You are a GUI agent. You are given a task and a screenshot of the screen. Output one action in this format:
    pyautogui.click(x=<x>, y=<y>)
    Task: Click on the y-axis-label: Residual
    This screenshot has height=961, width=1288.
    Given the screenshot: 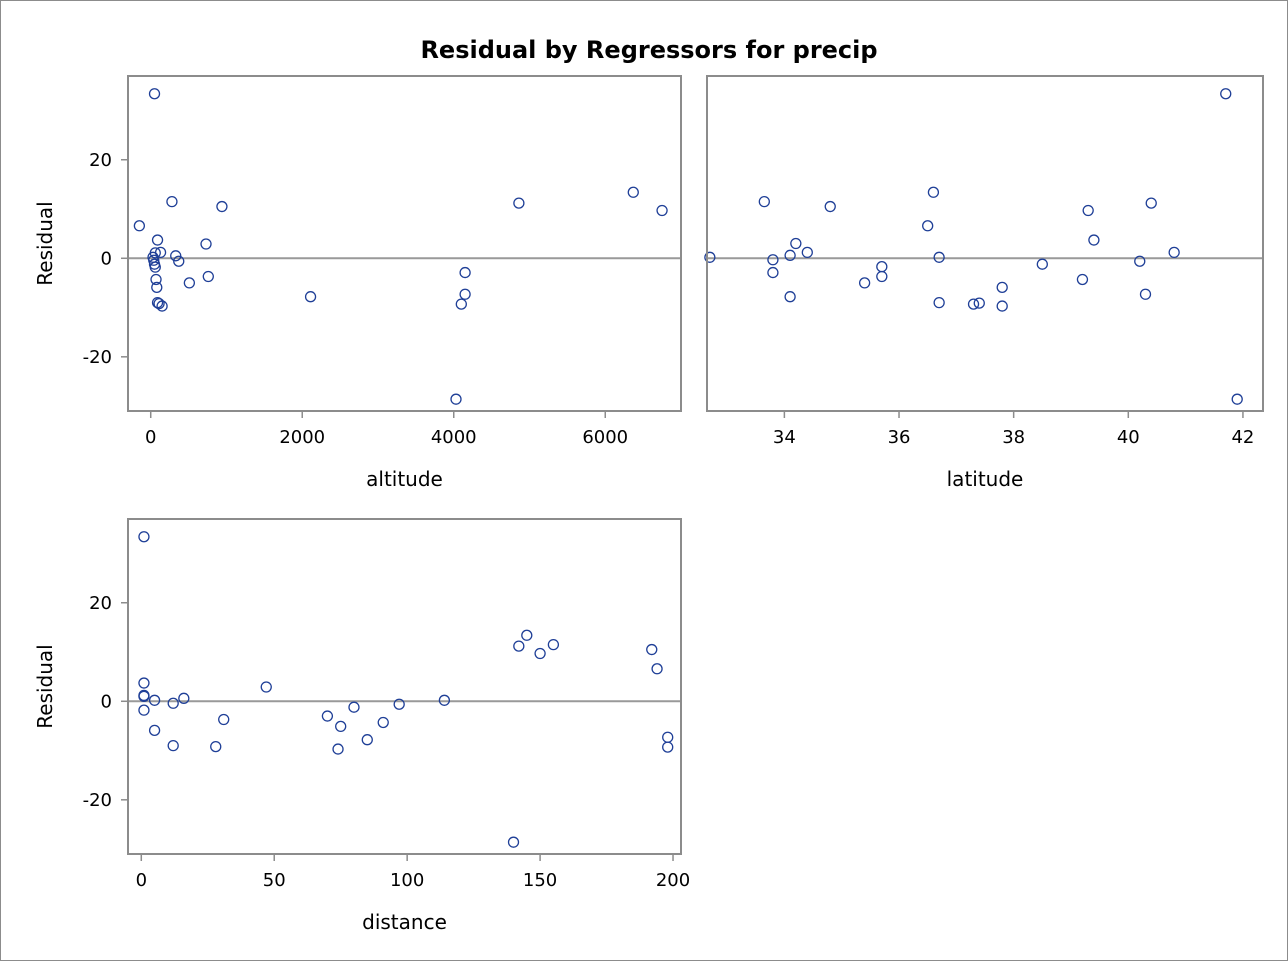 What is the action you would take?
    pyautogui.click(x=45, y=686)
    